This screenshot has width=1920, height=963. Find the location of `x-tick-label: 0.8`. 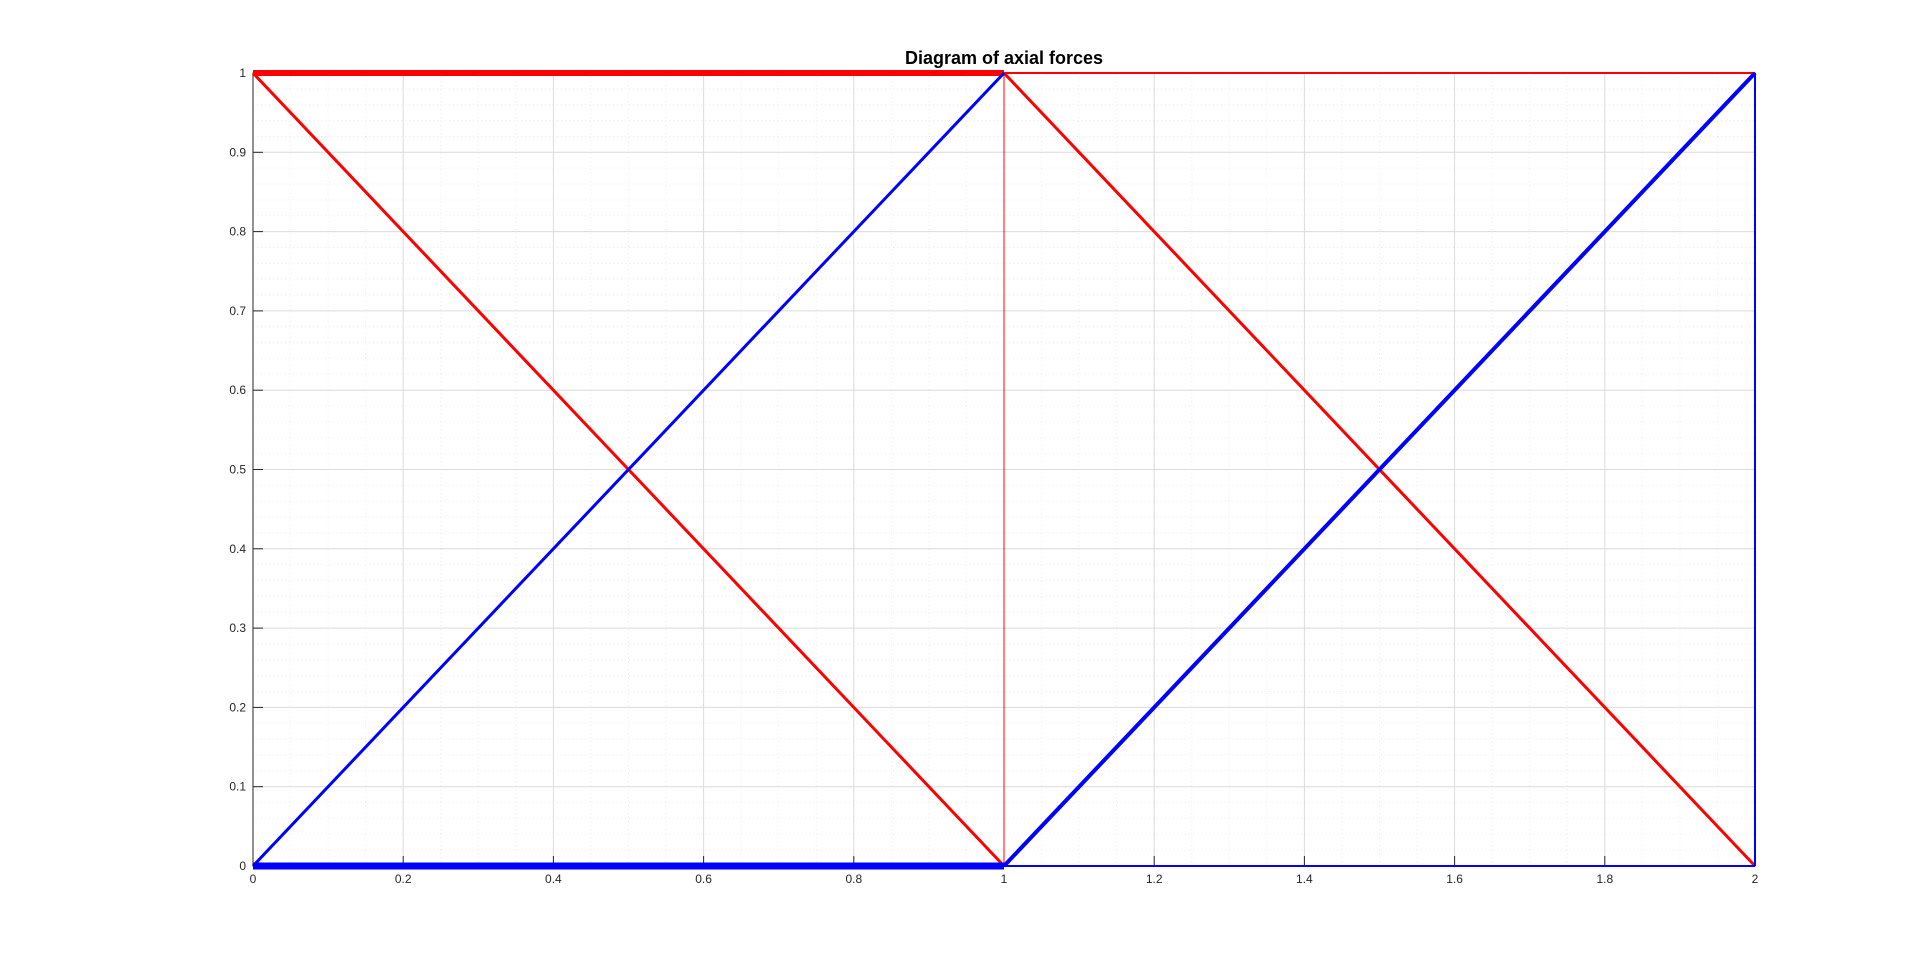

x-tick-label: 0.8 is located at coordinates (853, 879).